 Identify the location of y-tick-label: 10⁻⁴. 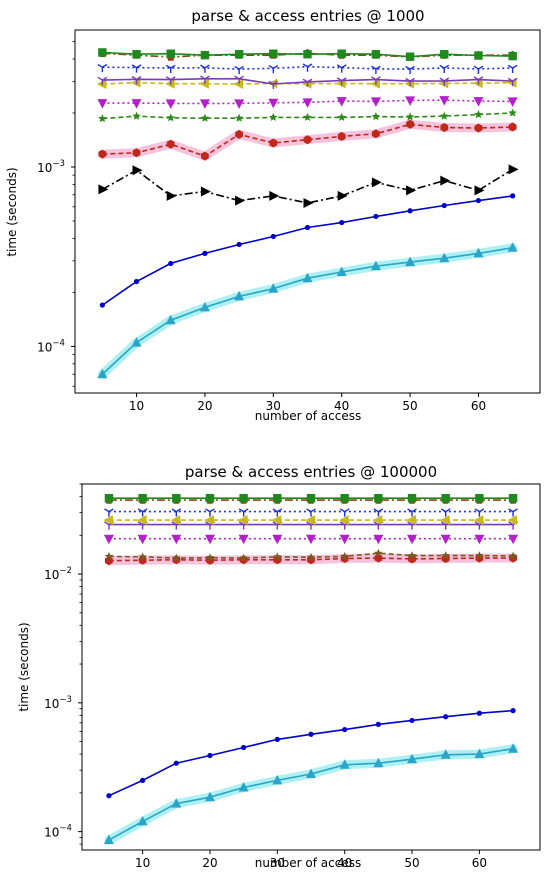
(51, 346).